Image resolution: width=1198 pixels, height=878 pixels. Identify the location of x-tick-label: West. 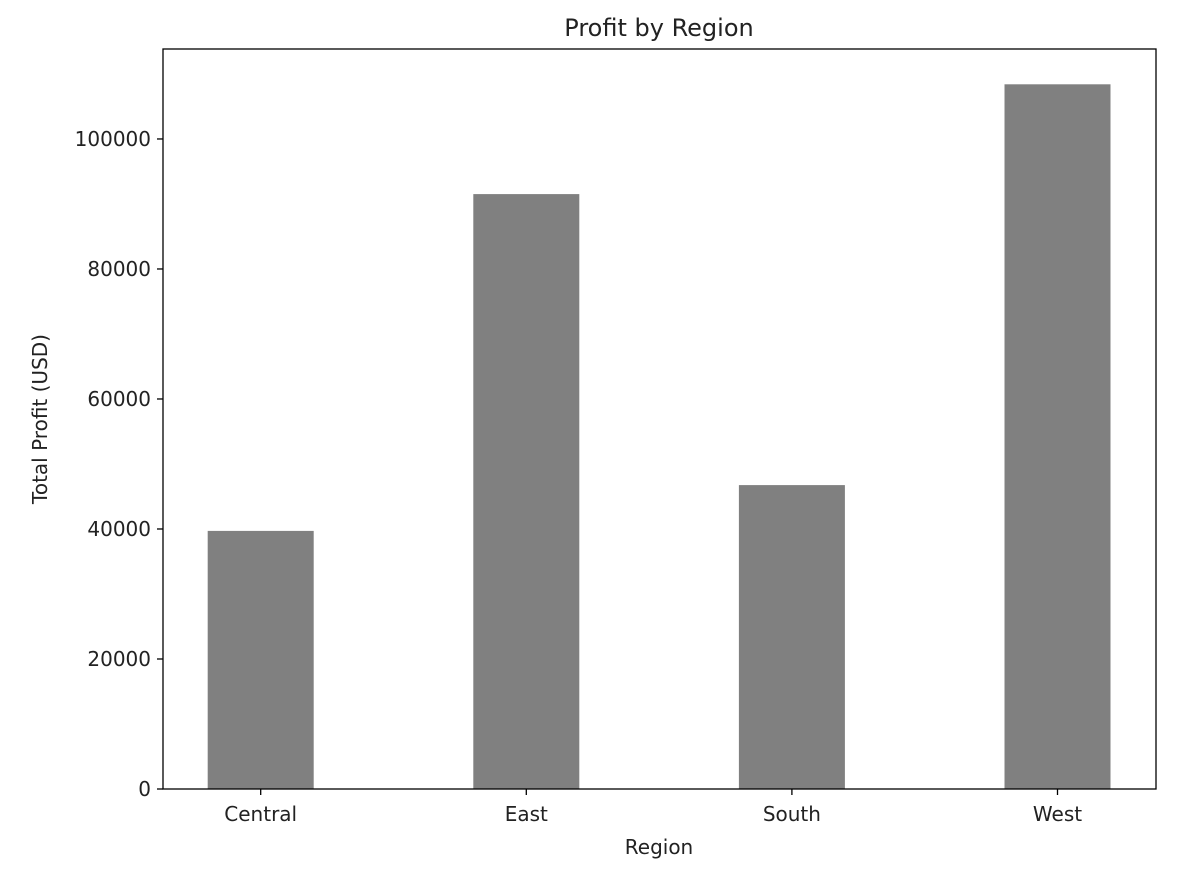
(1057, 814).